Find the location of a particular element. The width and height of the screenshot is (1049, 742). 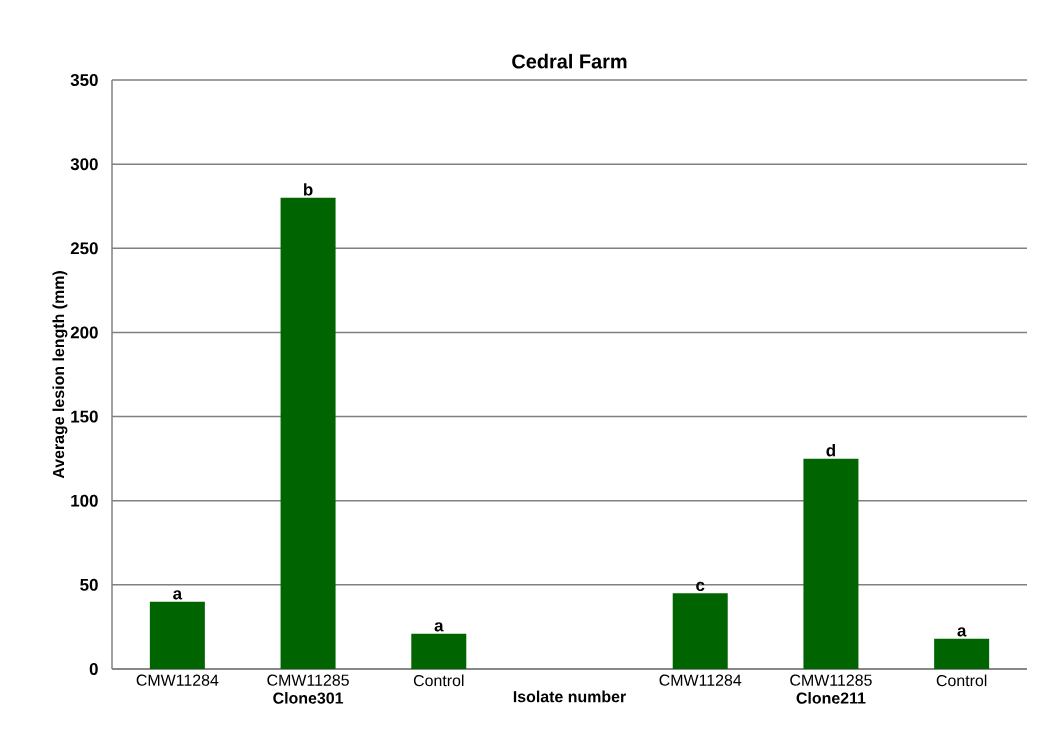

y-tick-label: 350 is located at coordinates (84, 79).